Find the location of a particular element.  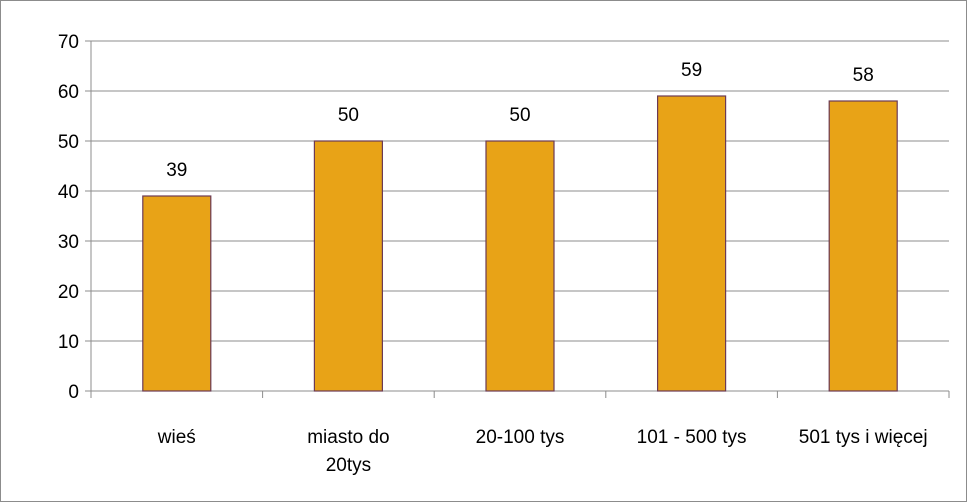

y-tick-label: 70 is located at coordinates (68, 42).